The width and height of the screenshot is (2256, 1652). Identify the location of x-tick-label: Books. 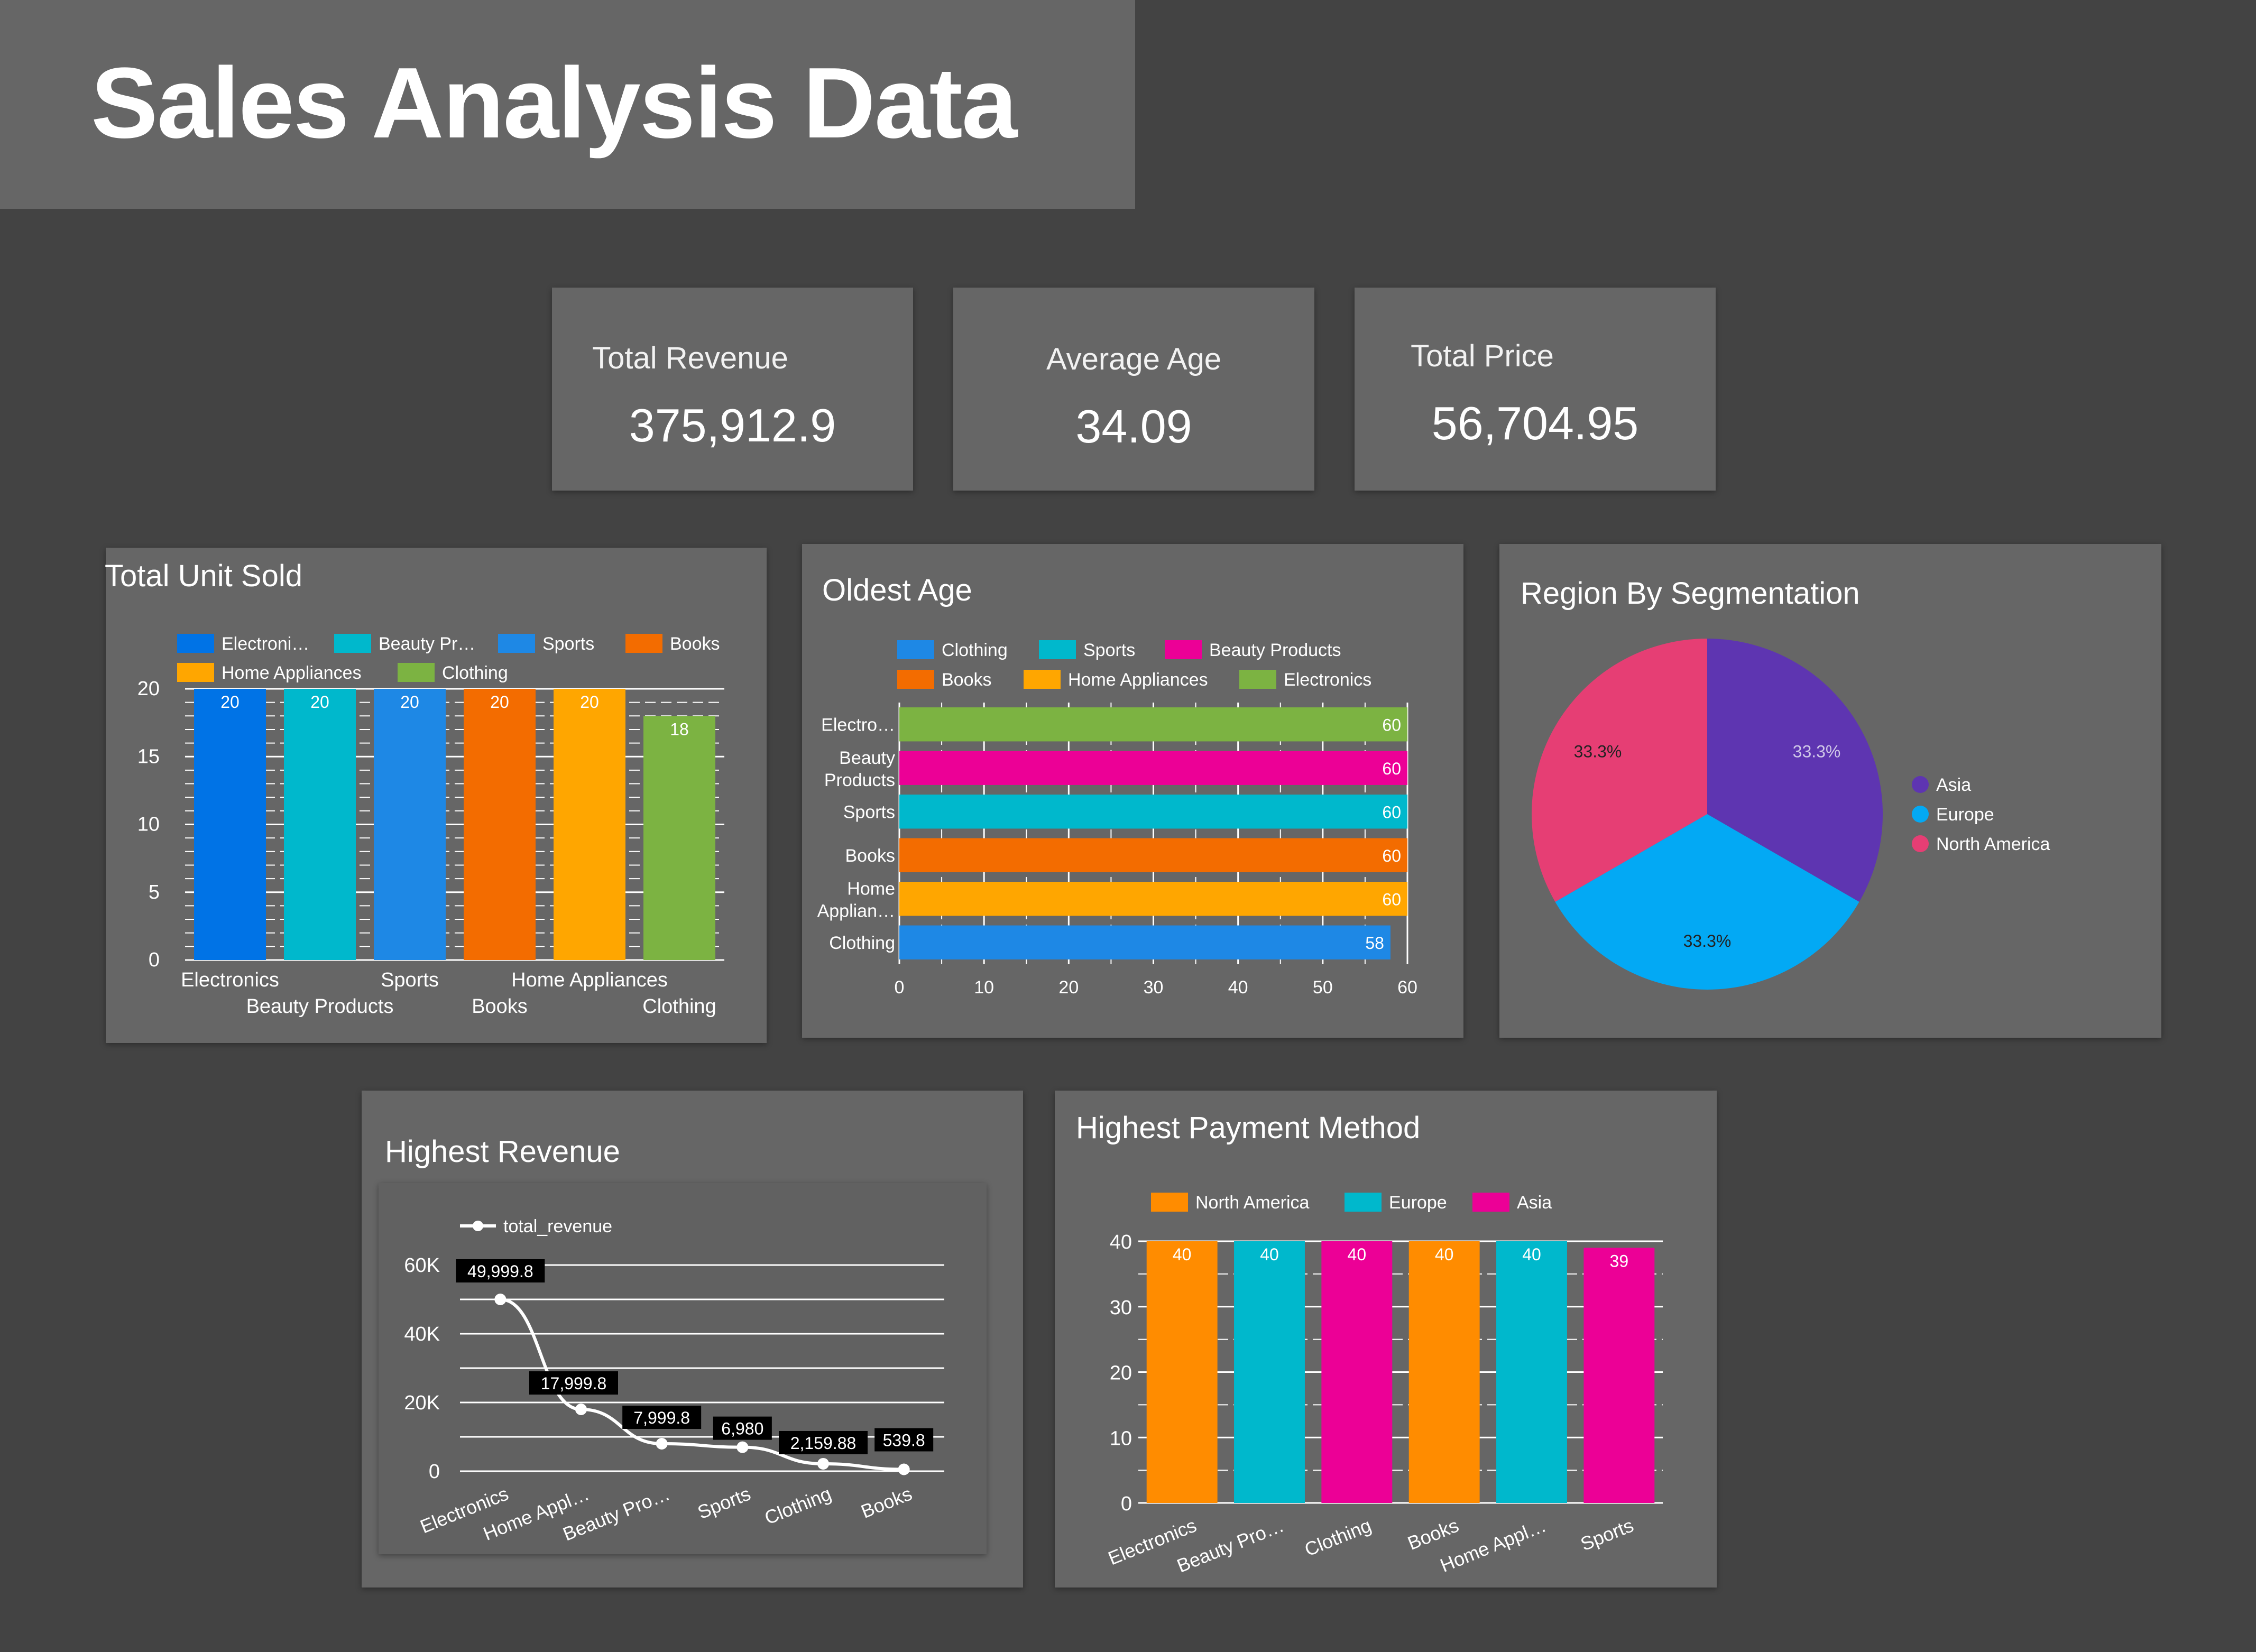
(886, 1502).